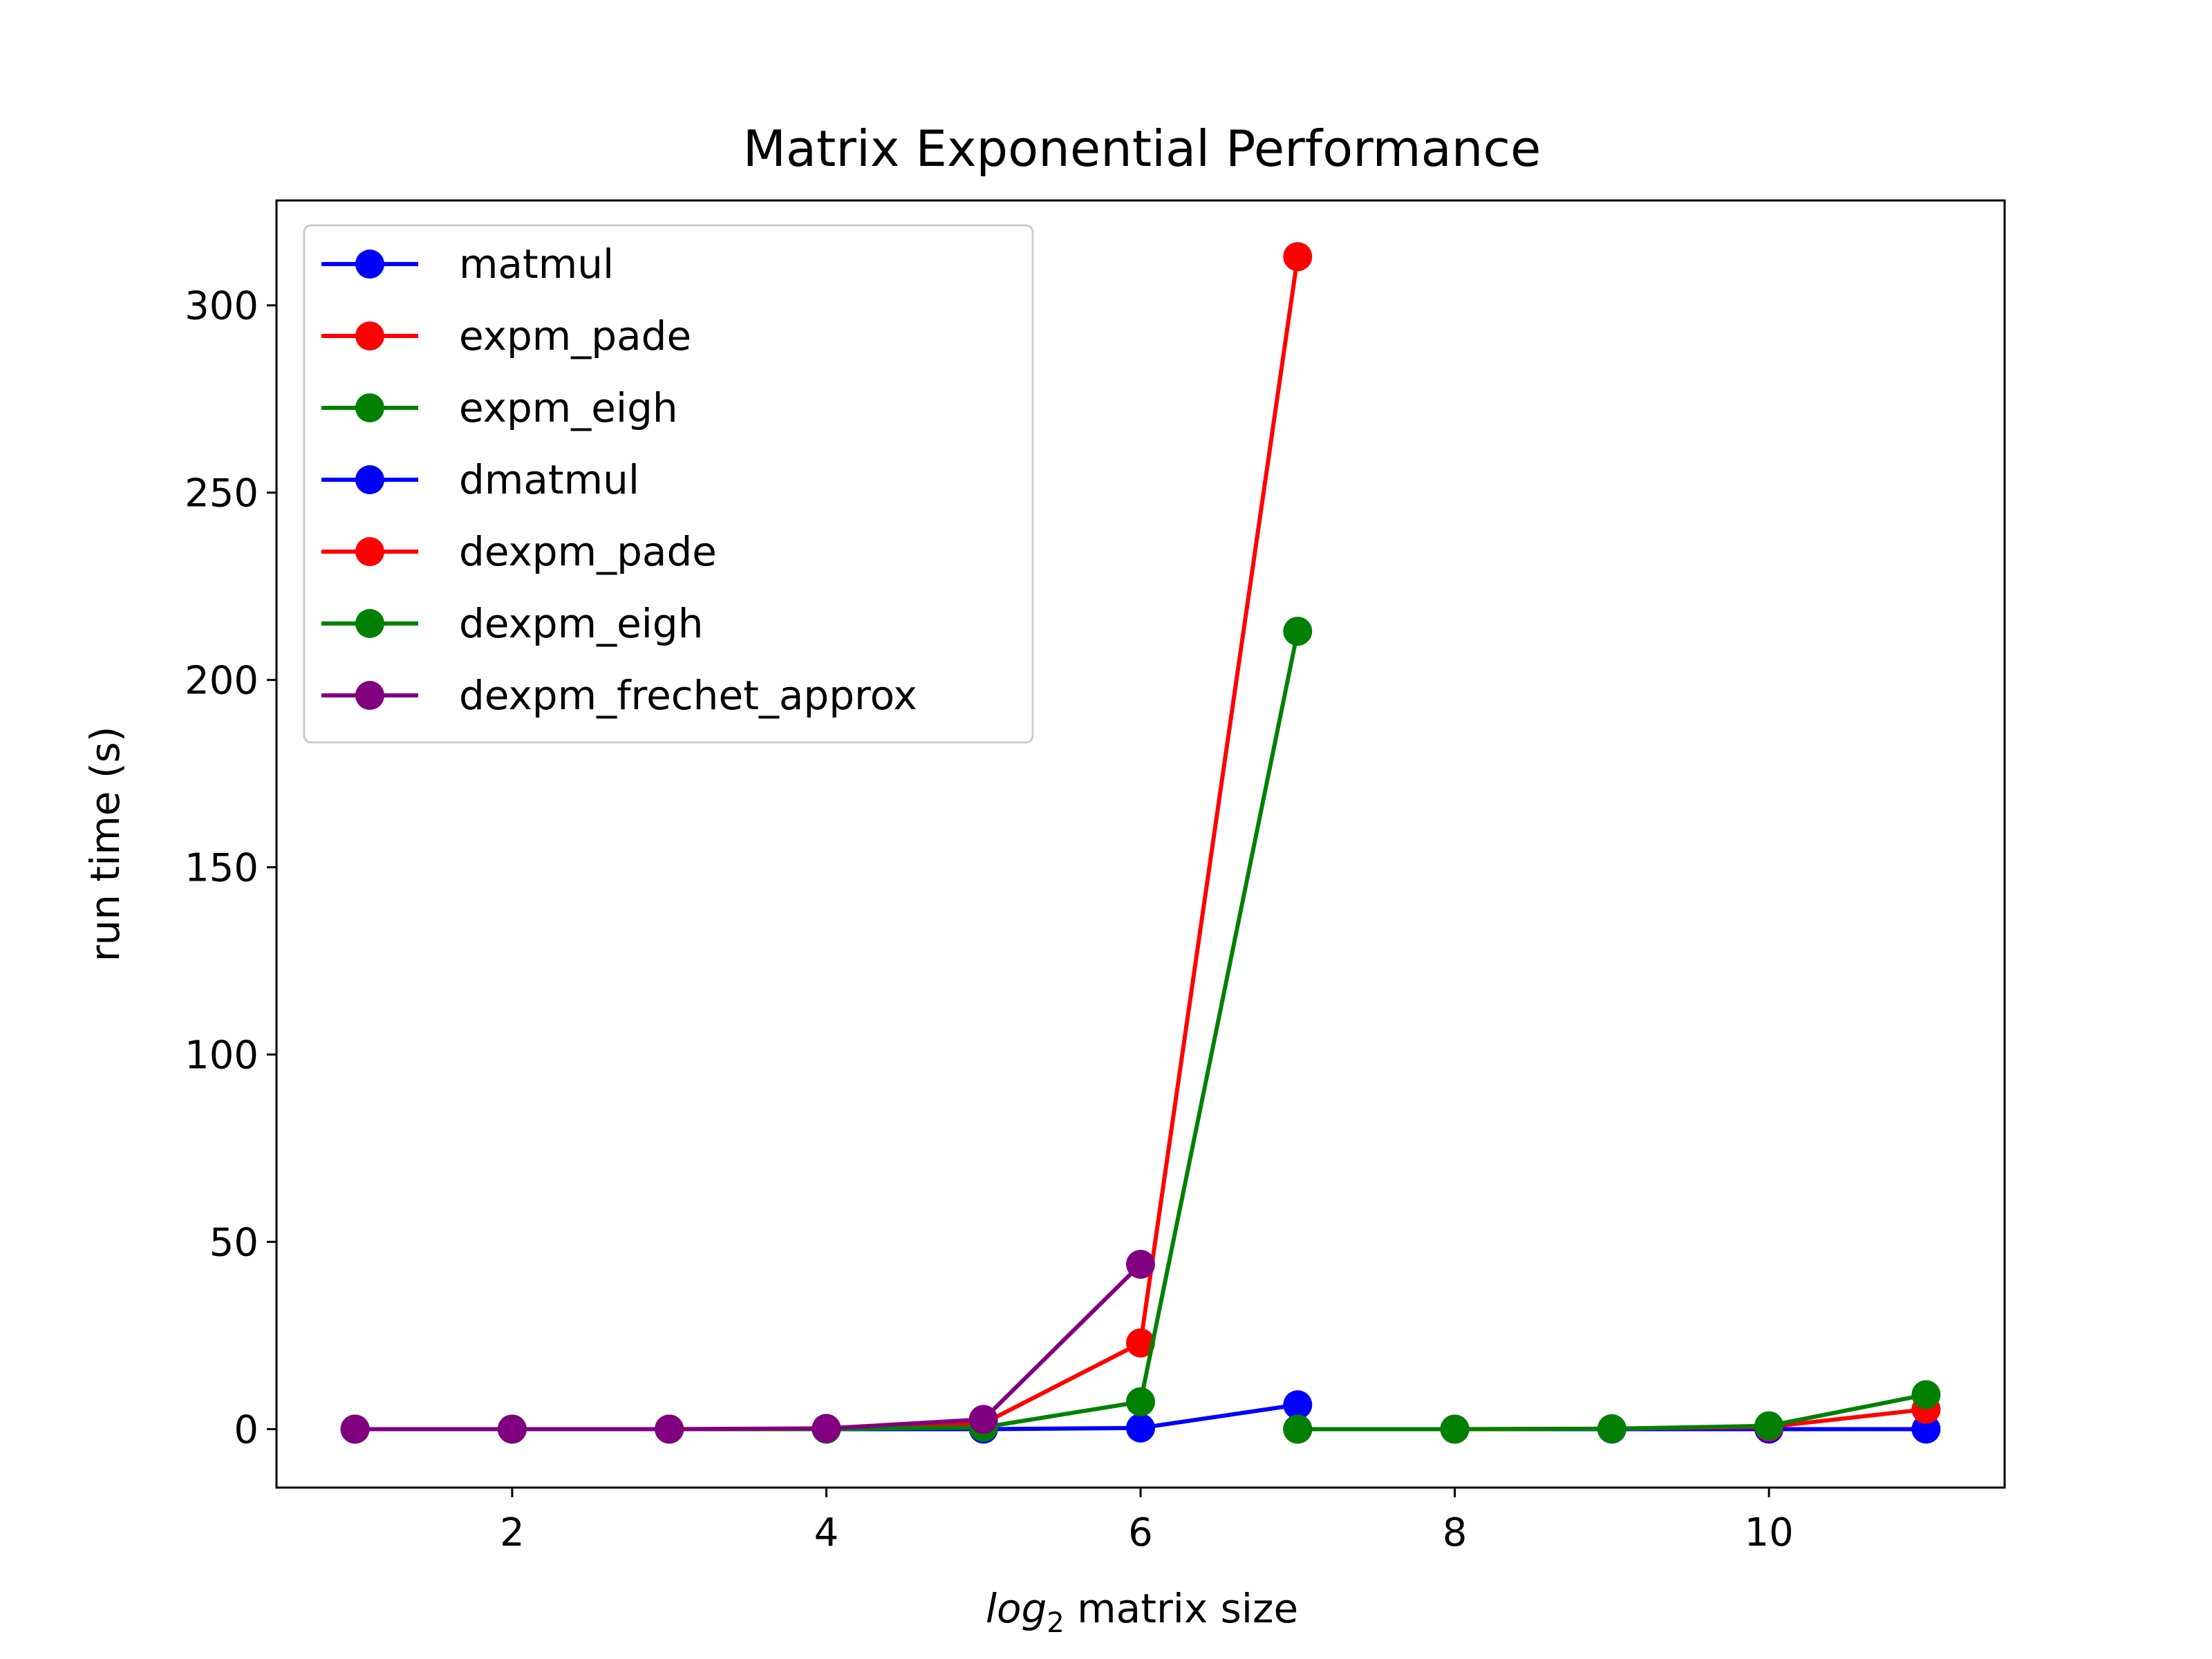 The image size is (2212, 1659). I want to click on x-tick-label: 8, so click(1455, 1532).